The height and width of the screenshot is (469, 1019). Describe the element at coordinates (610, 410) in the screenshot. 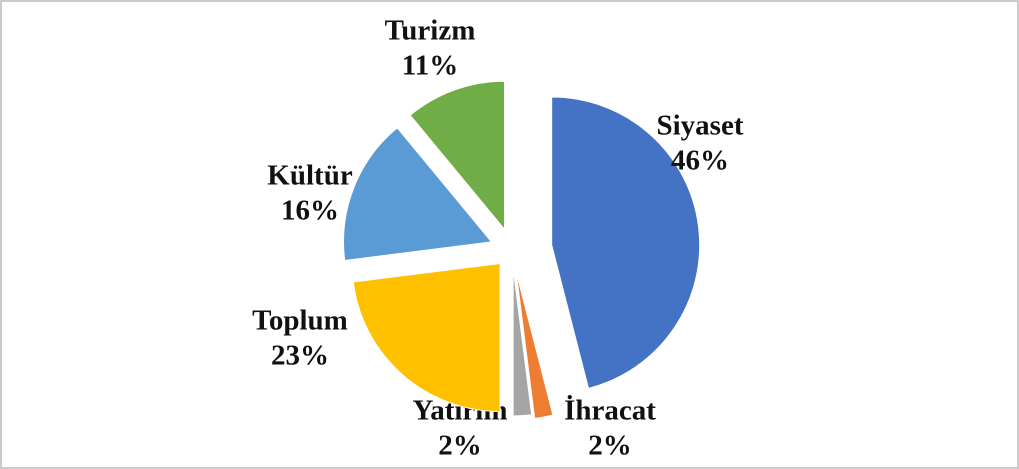

I see `slice-category-label: İhracat` at that location.